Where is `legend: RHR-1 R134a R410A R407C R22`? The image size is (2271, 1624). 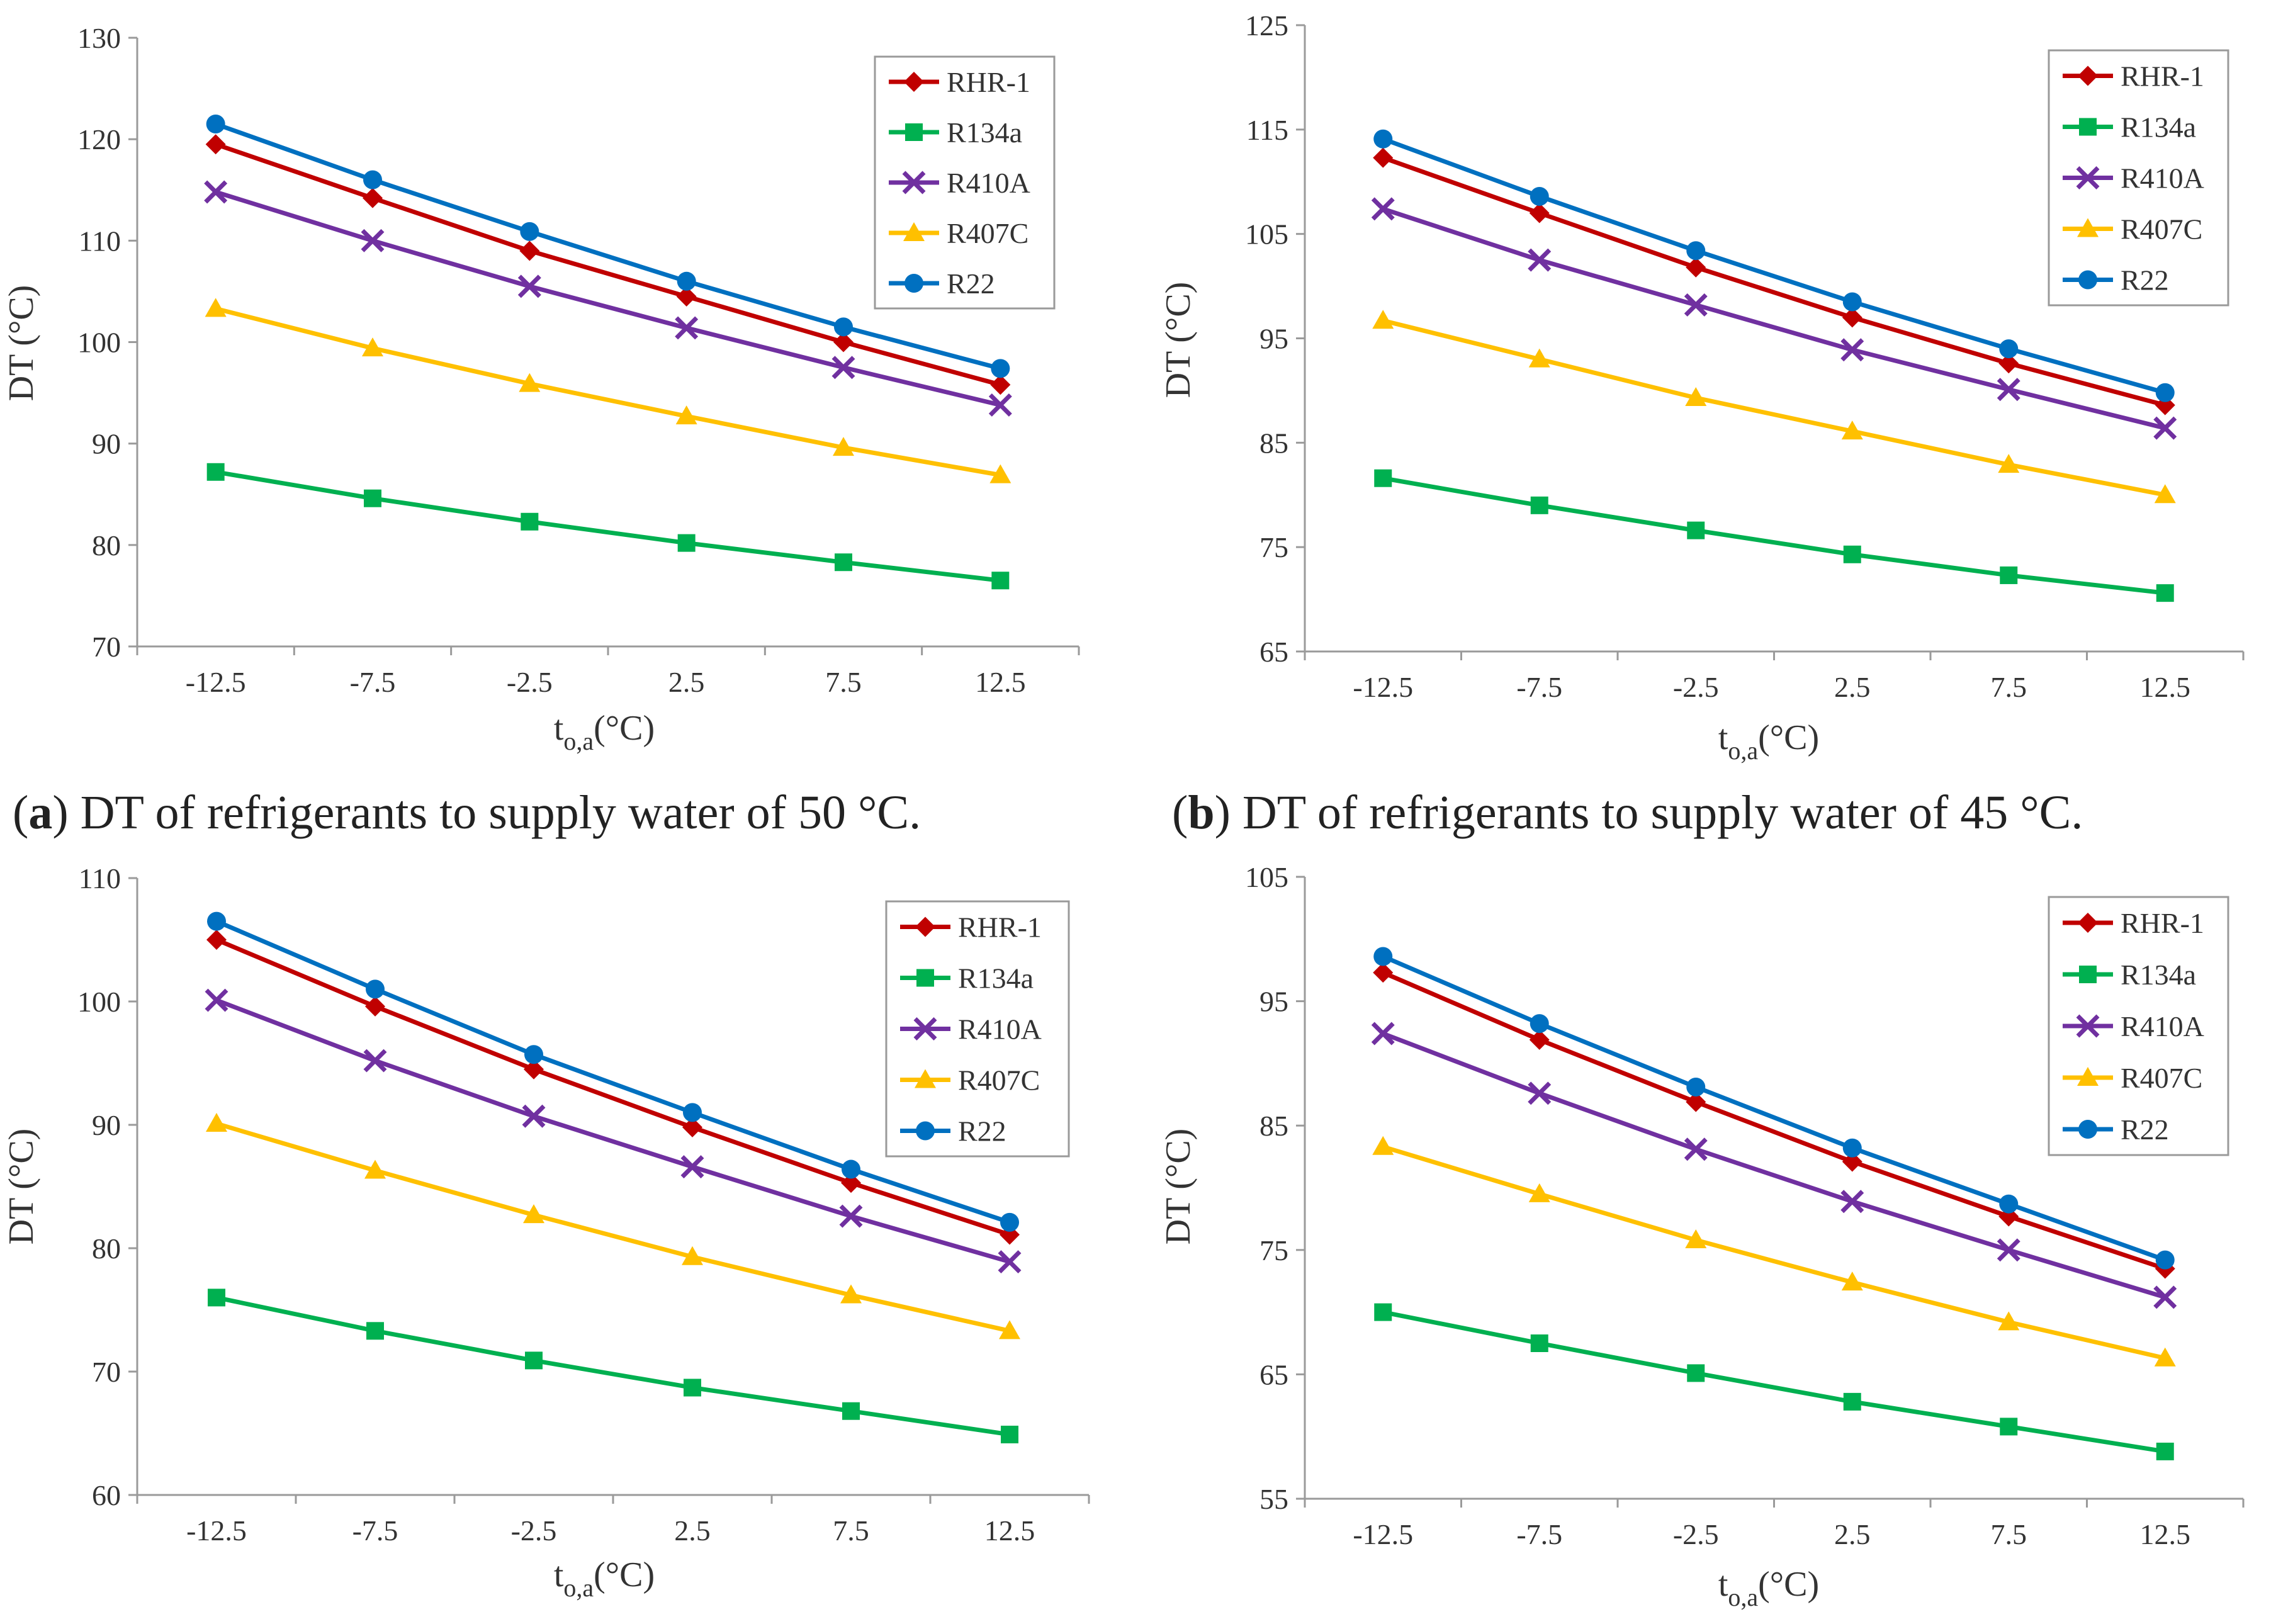
legend: RHR-1 R134a R410A R407C R22 is located at coordinates (965, 182).